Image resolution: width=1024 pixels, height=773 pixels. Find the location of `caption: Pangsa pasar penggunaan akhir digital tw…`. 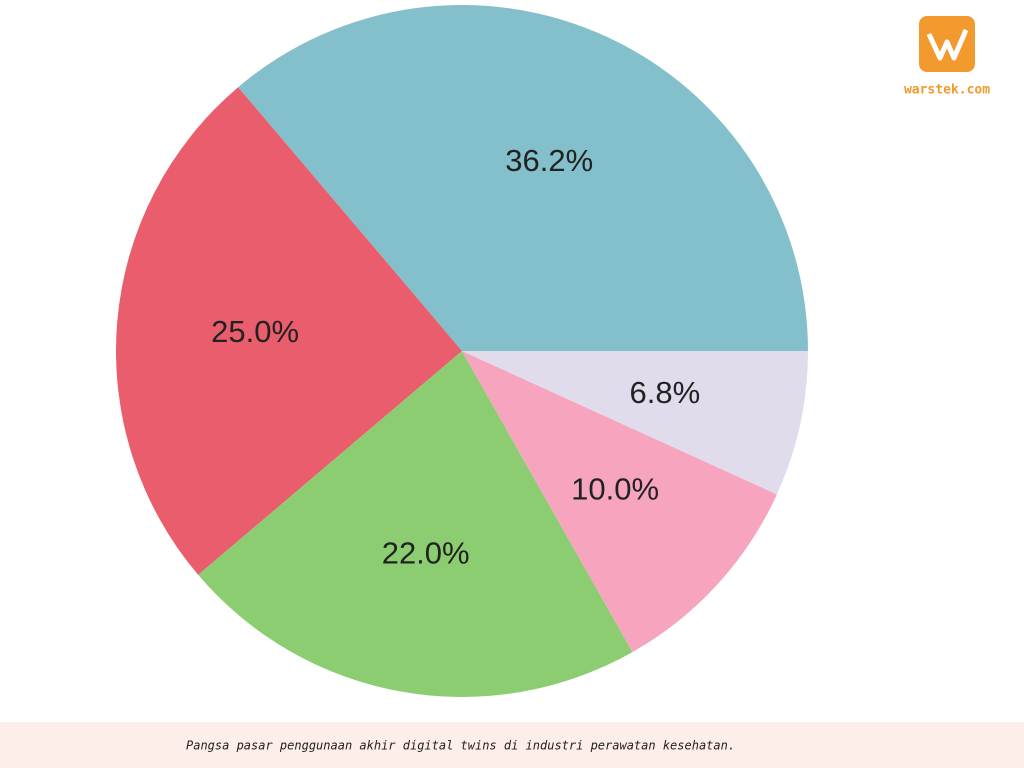

caption: Pangsa pasar penggunaan akhir digital tw… is located at coordinates (460, 746).